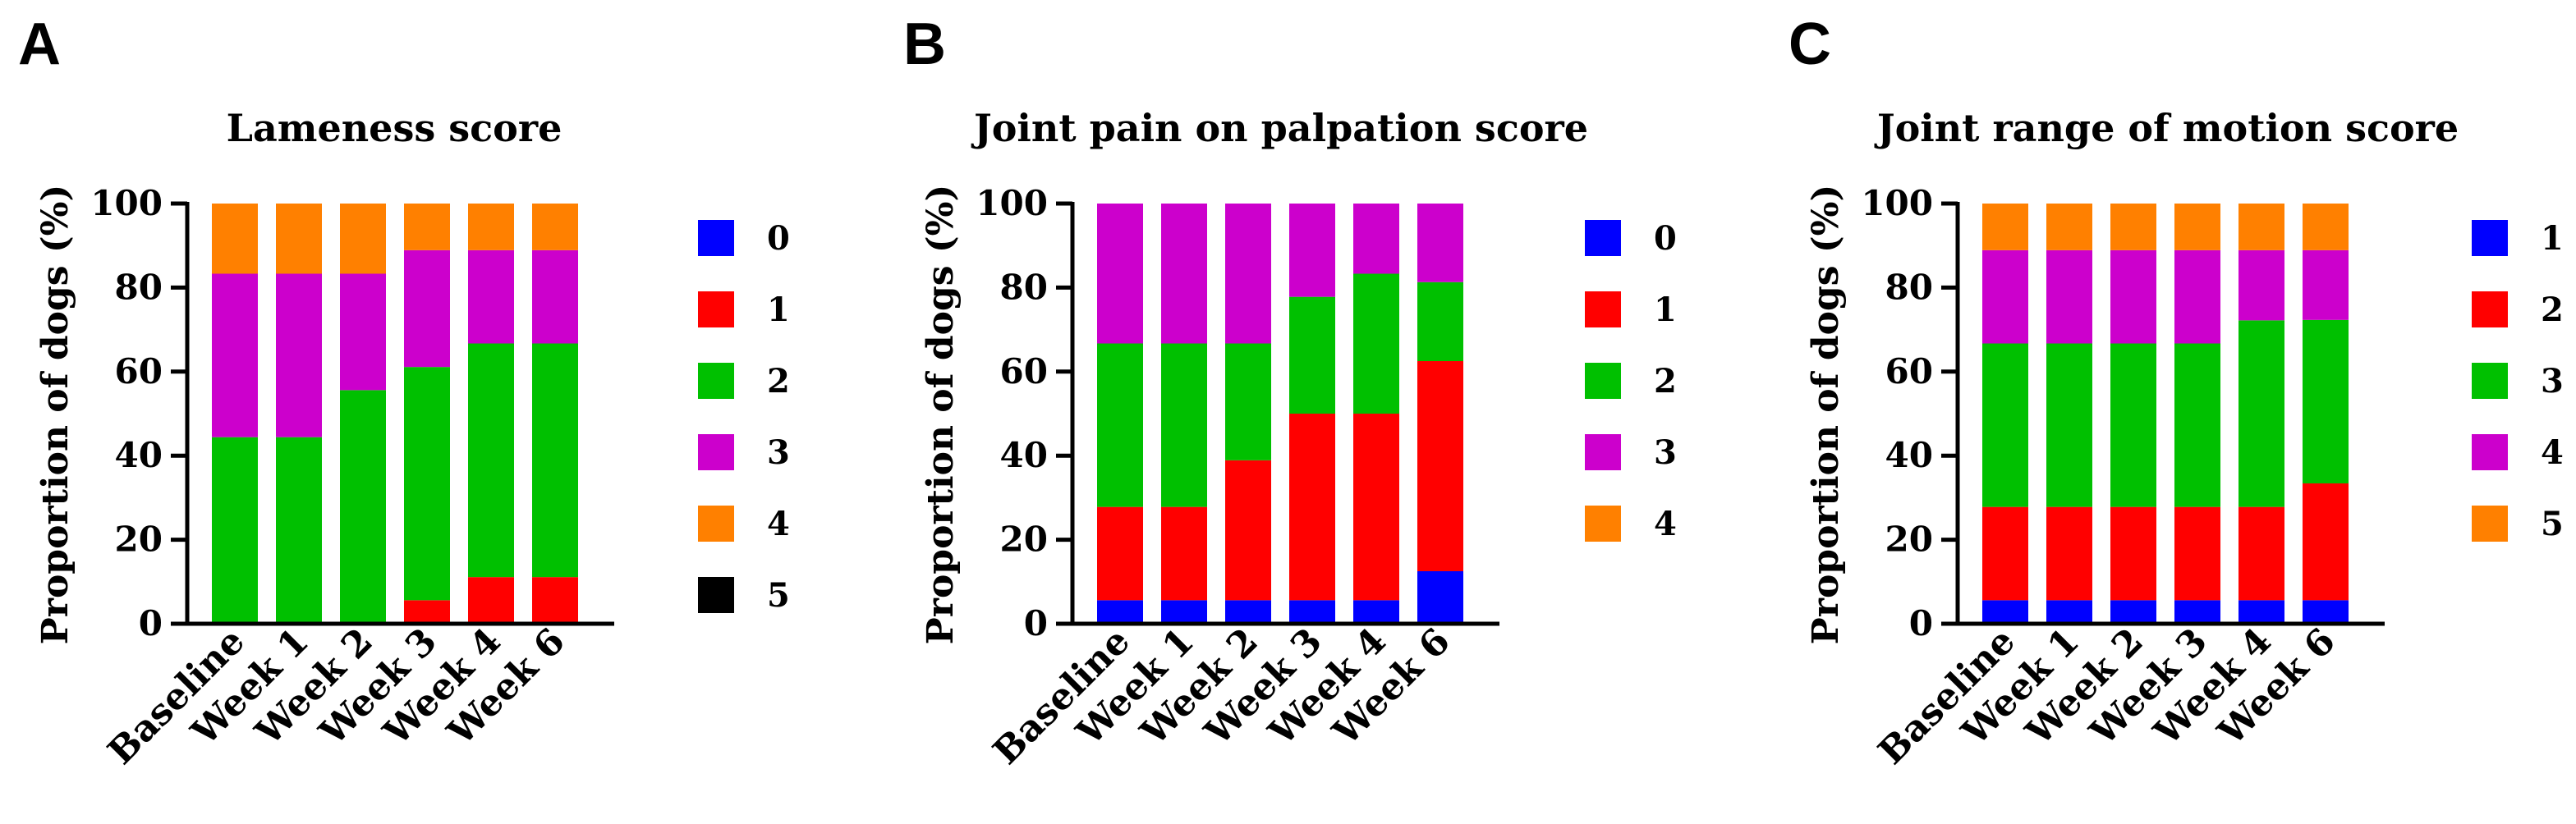 The height and width of the screenshot is (824, 2576). I want to click on axes-a, so click(399, 414).